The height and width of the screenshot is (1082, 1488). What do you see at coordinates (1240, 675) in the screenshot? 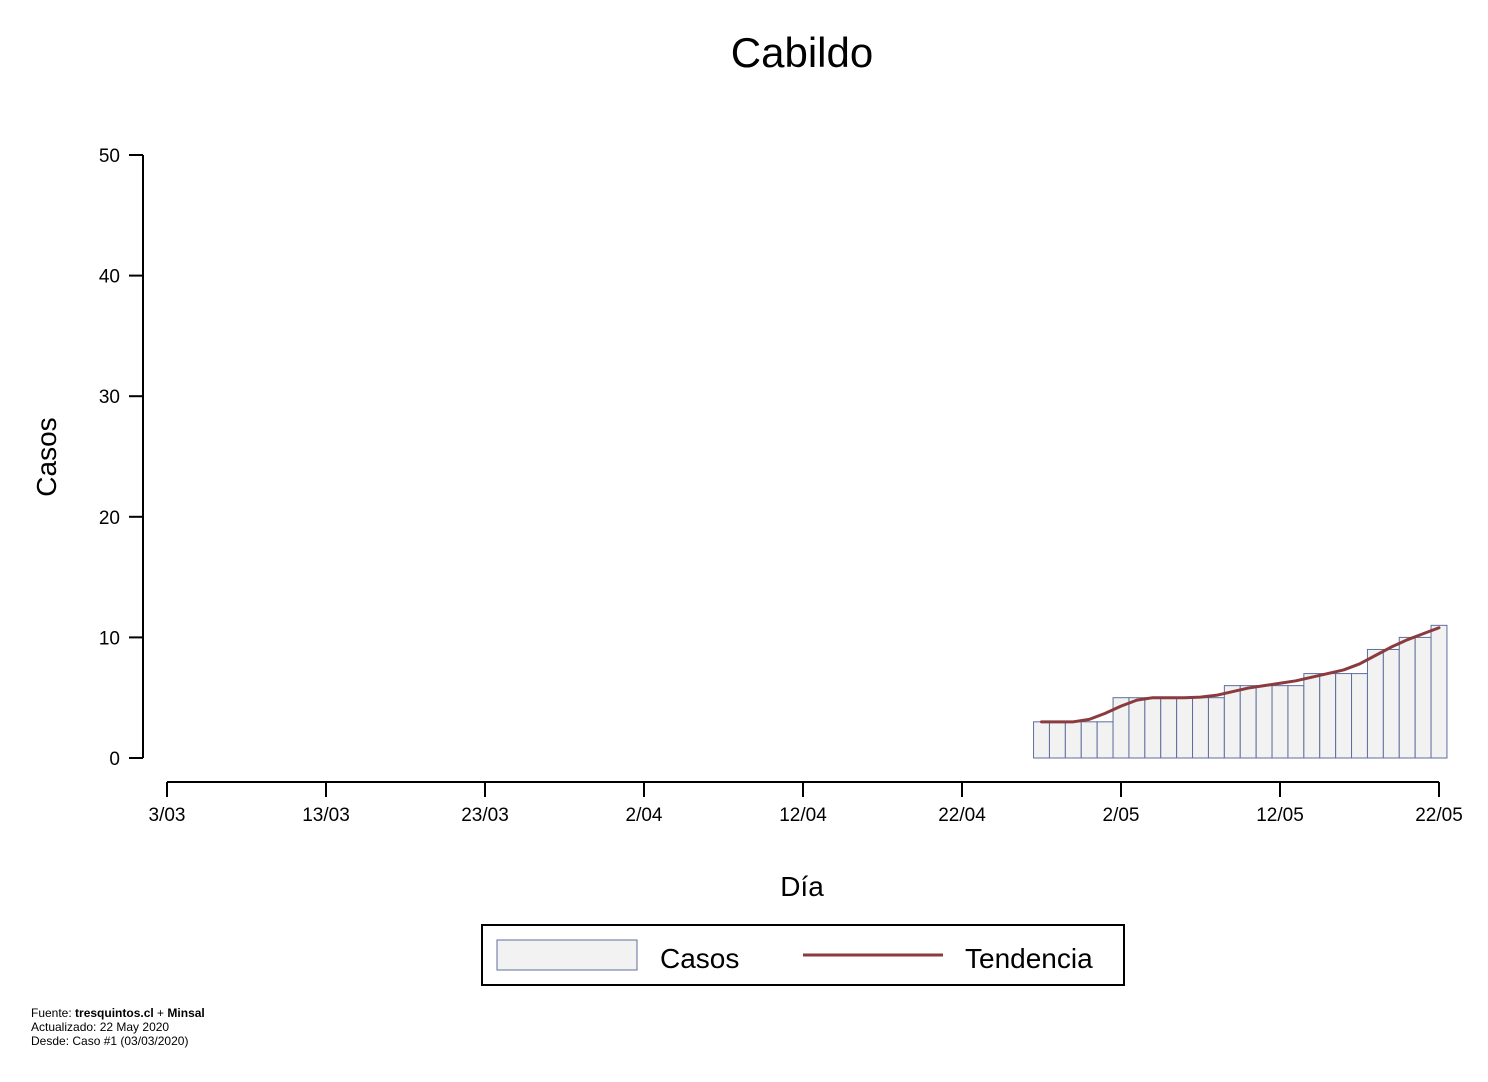
I see `trend-line-tendencia` at bounding box center [1240, 675].